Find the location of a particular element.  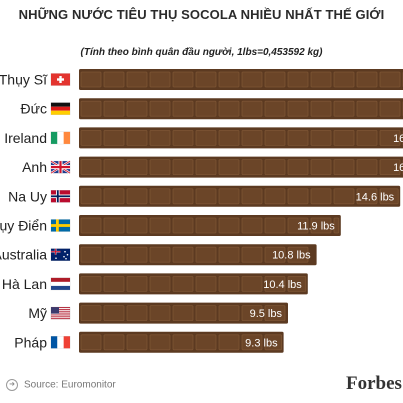

value-label-7: 10.4 lbs is located at coordinates (282, 285).